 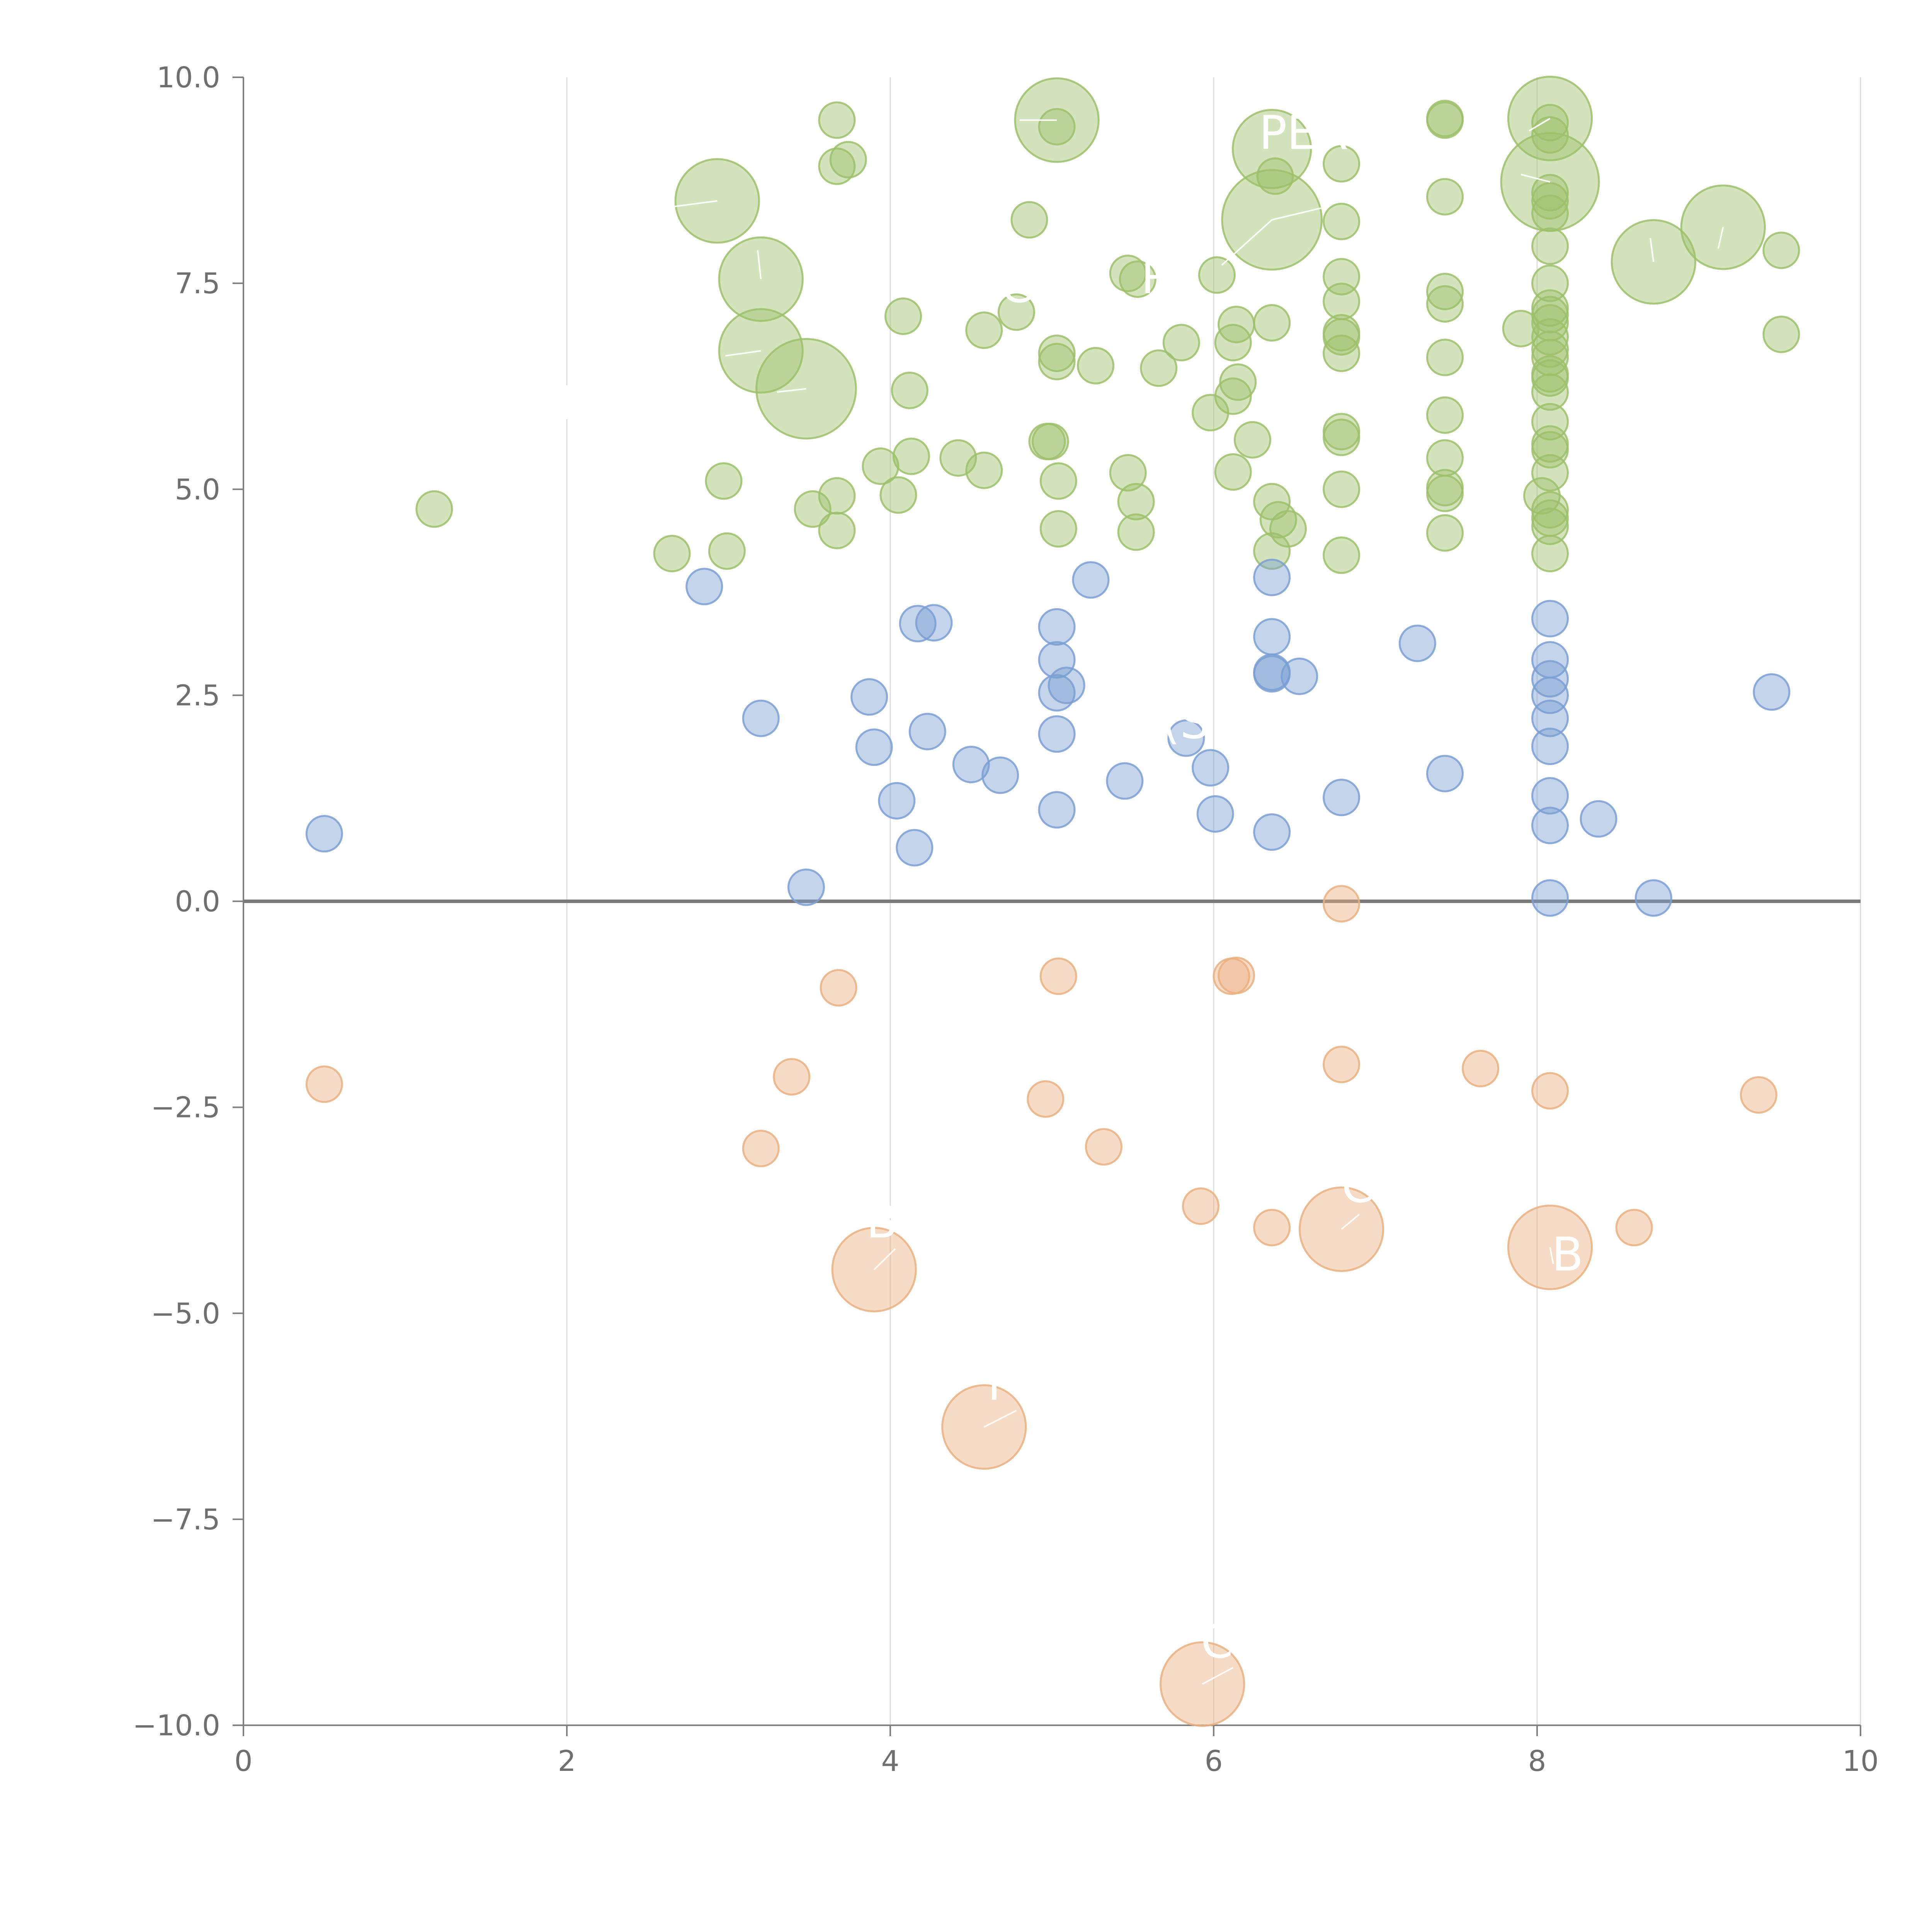 I want to click on x-tick-label: 2, so click(x=567, y=1761).